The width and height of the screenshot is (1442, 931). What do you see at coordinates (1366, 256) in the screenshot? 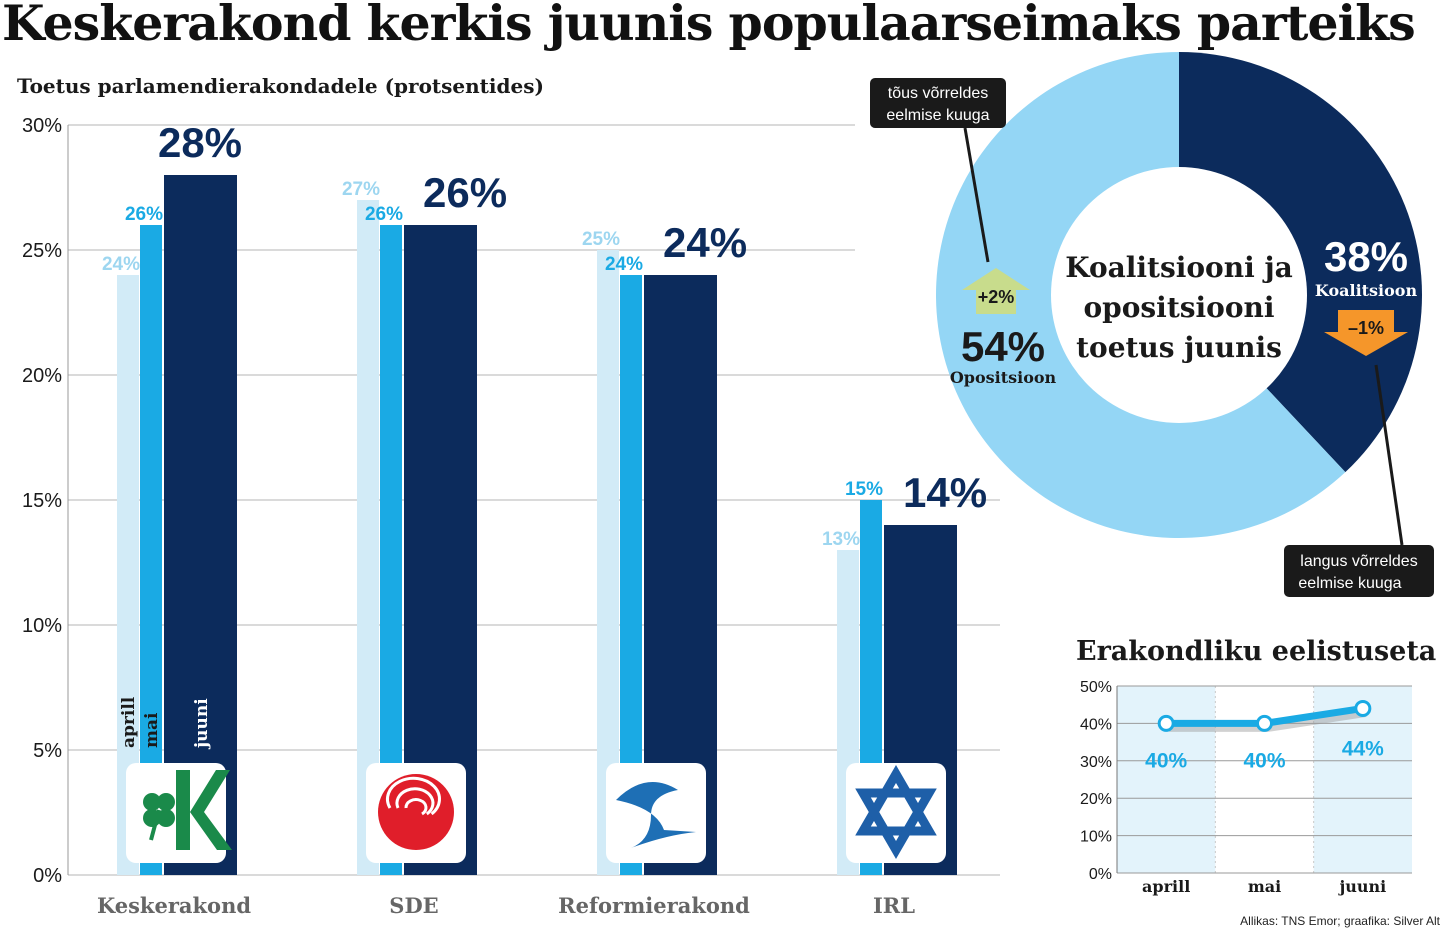
I see `koalitsioon-value: 38%` at bounding box center [1366, 256].